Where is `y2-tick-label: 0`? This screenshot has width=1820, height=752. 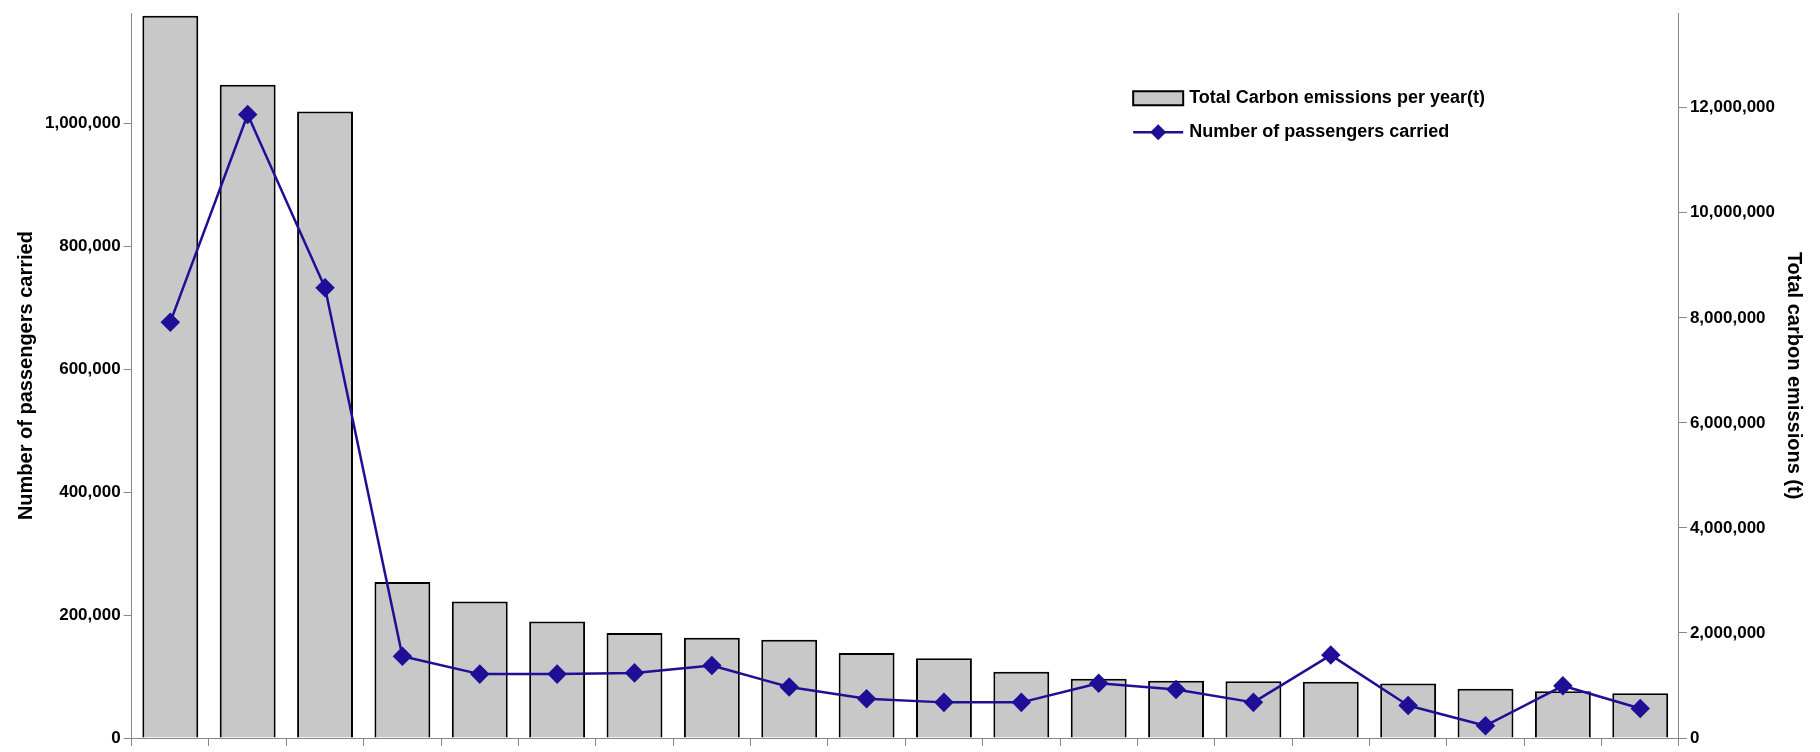 y2-tick-label: 0 is located at coordinates (1694, 737).